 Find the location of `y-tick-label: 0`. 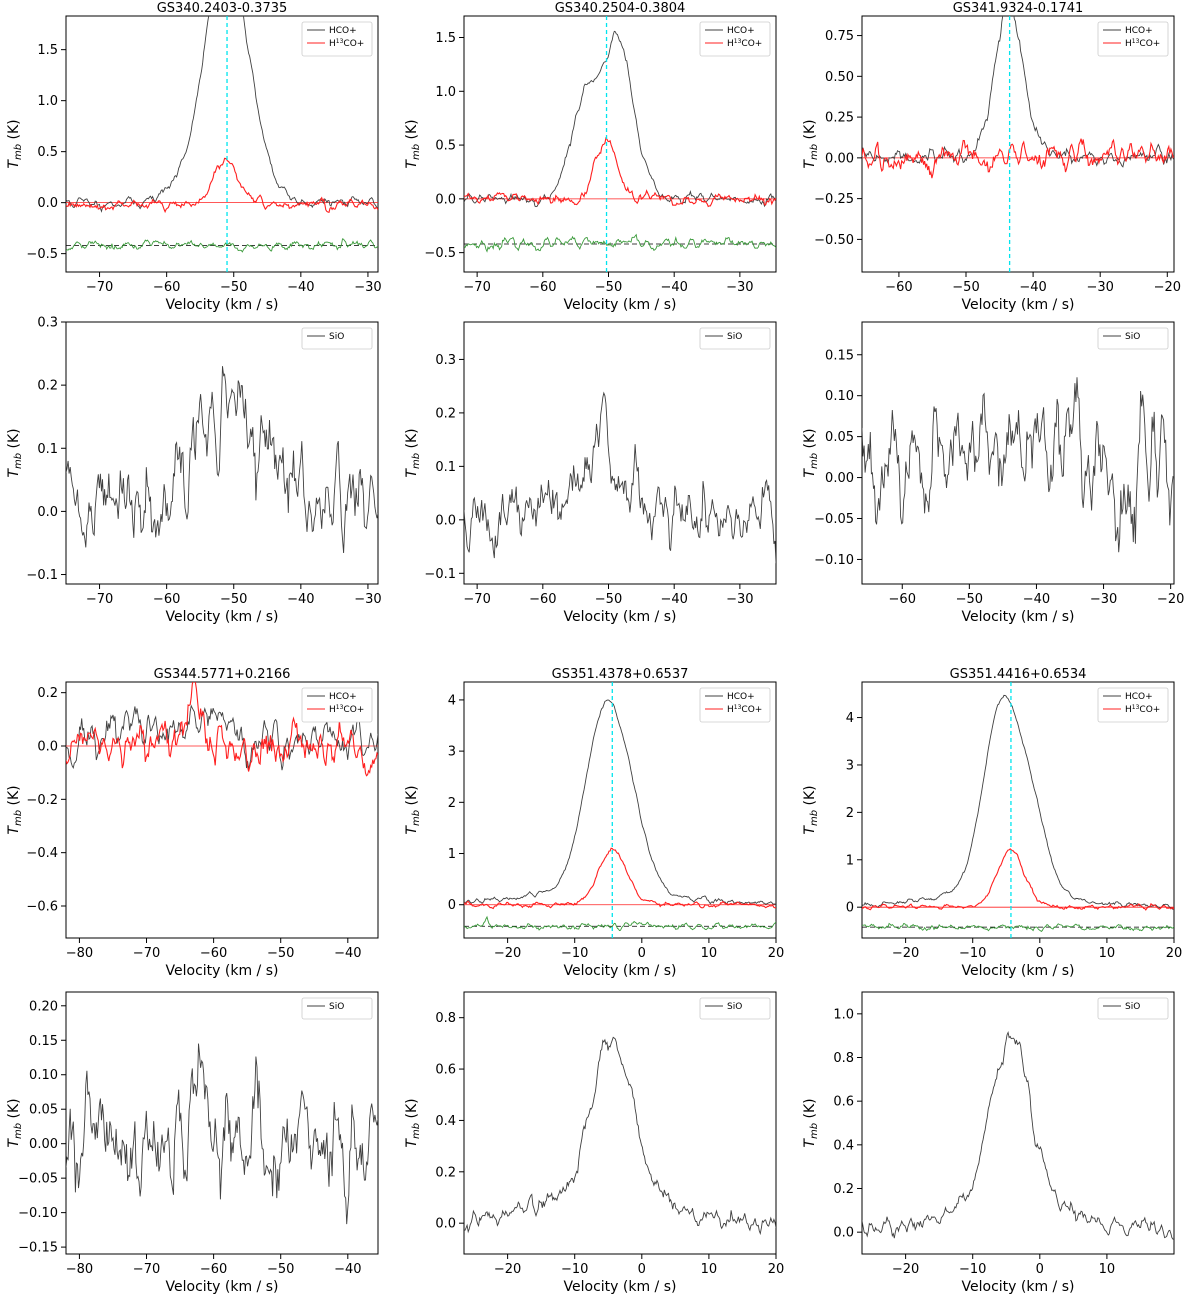

y-tick-label: 0 is located at coordinates (850, 908).